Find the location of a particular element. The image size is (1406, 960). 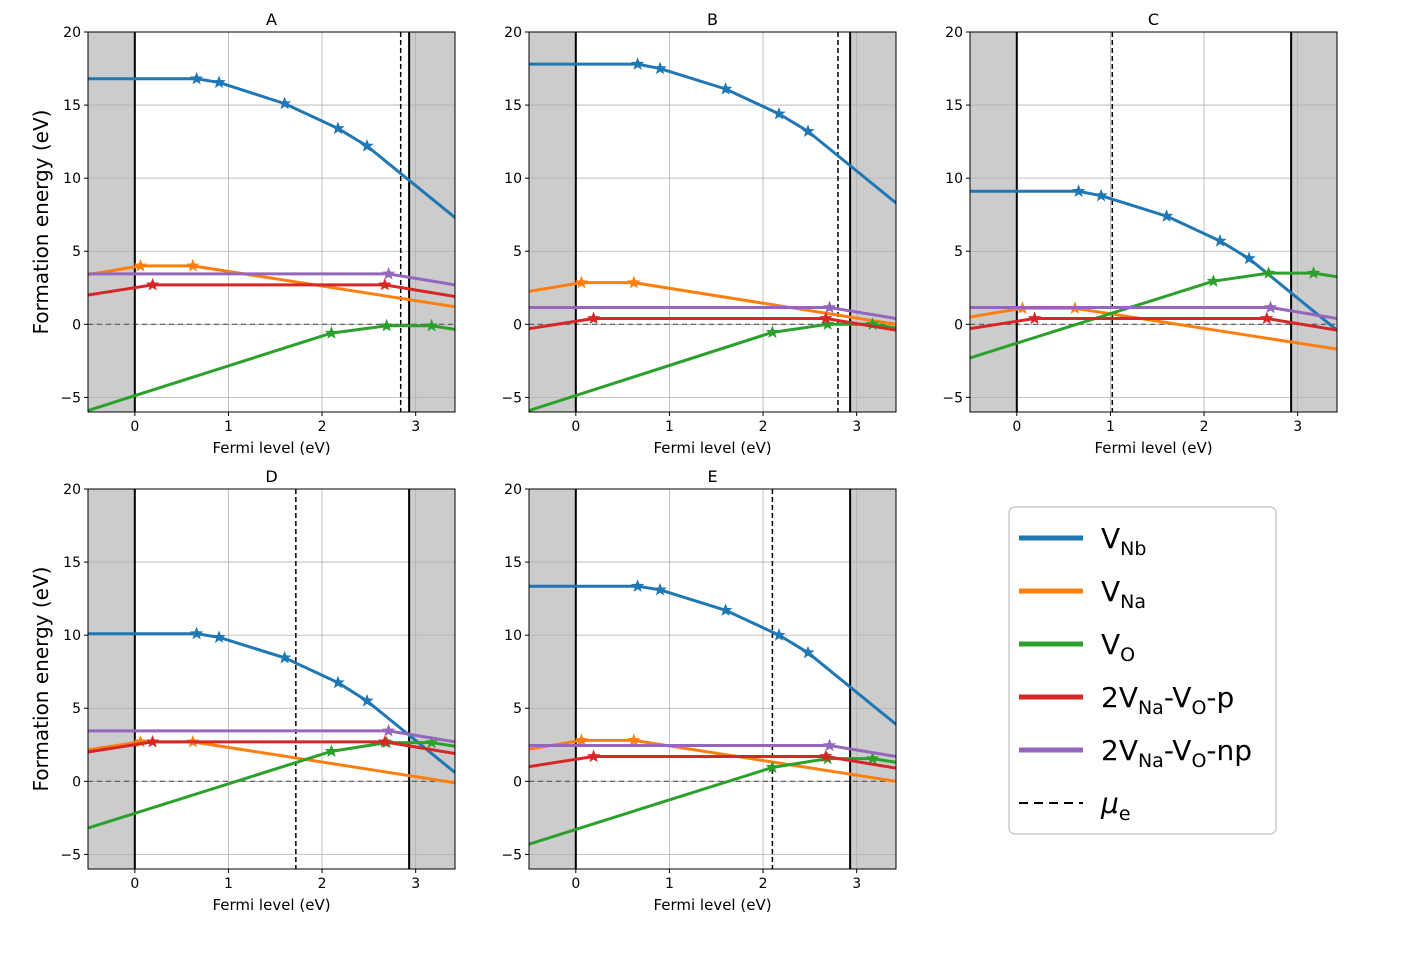

panel-C: 0 1 2 3 −5 0 5 10 15 20 C Fermi level (eV) is located at coordinates (1140, 233).